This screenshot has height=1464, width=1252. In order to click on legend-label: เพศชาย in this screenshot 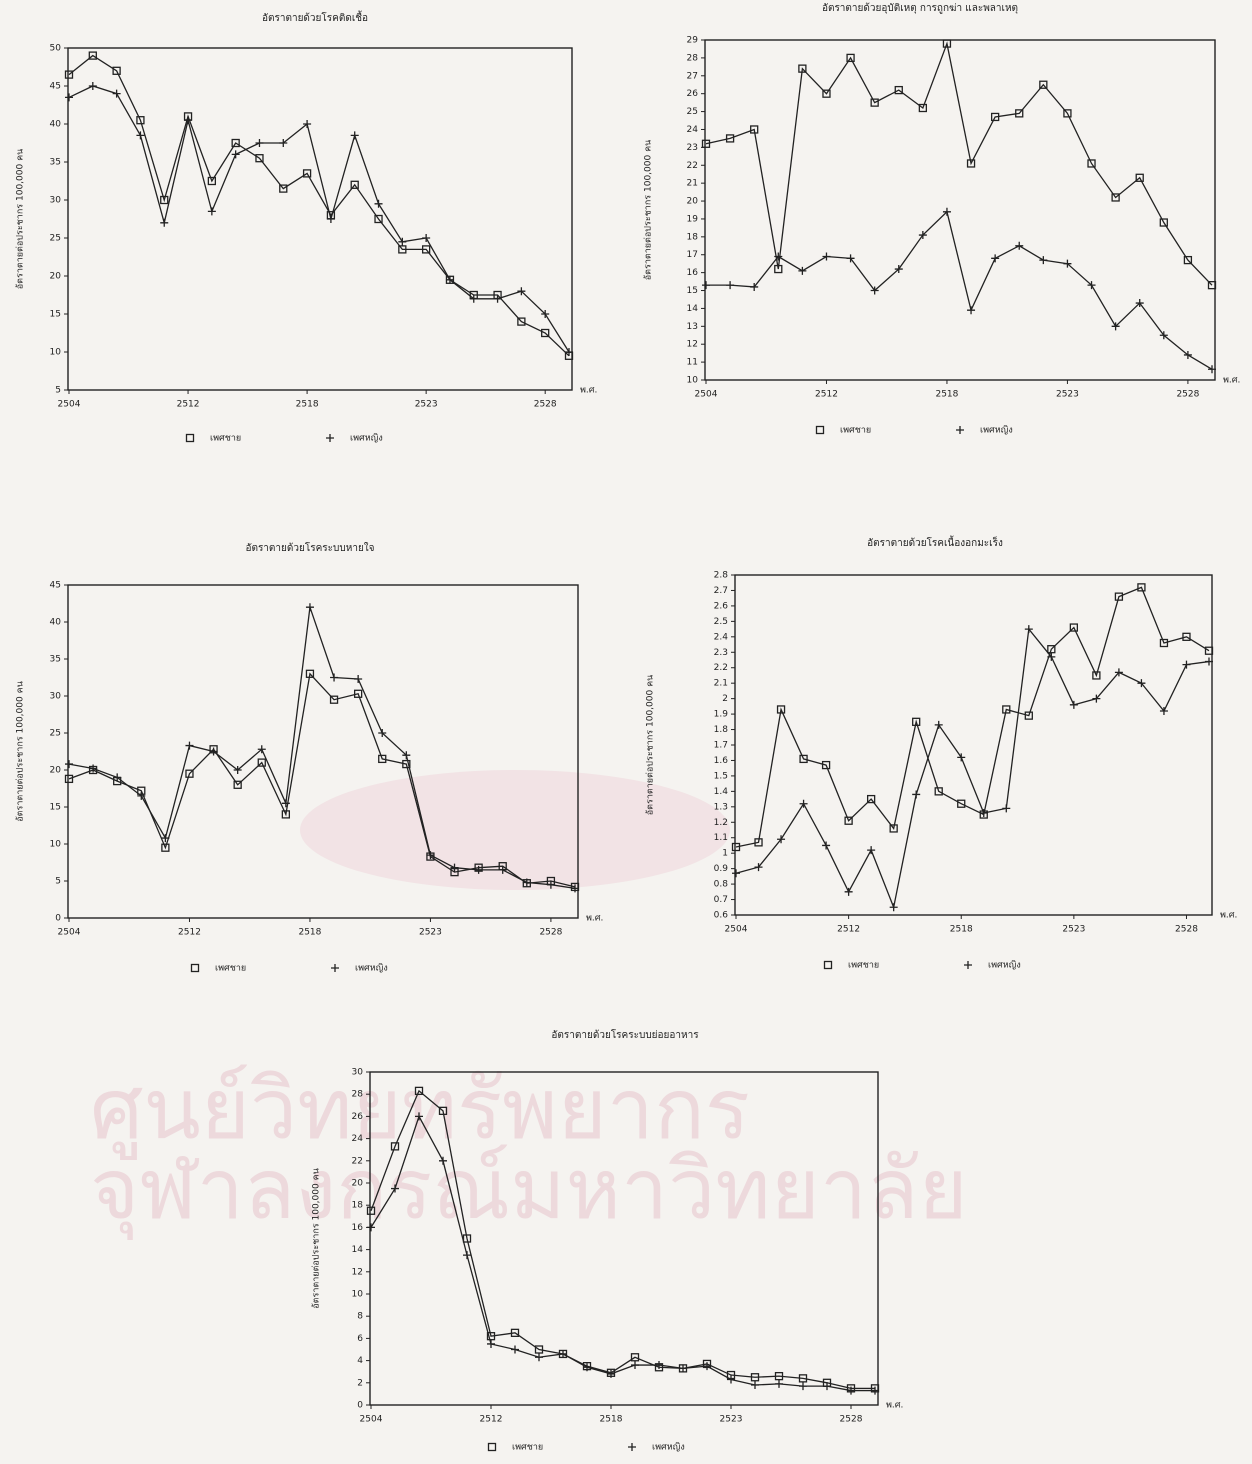, I will do `click(863, 966)`.